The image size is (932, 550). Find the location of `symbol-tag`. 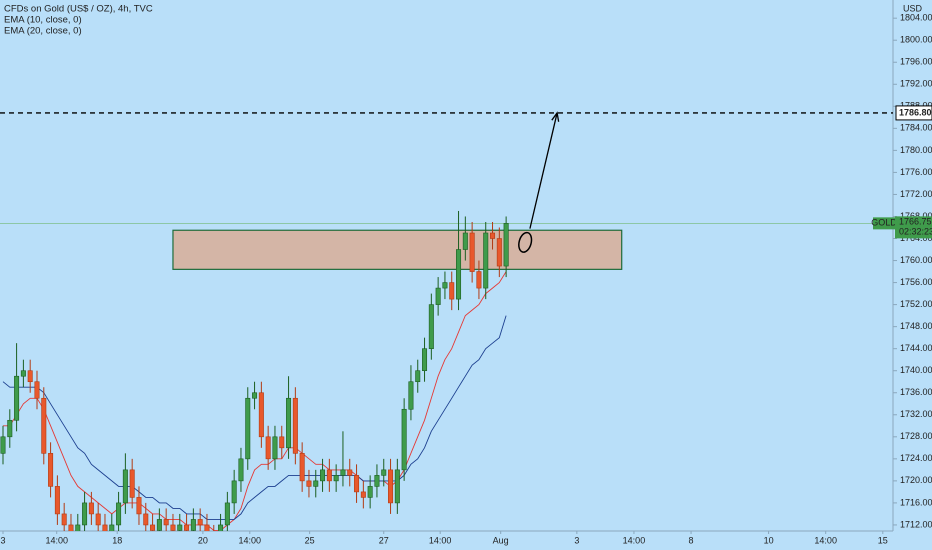

symbol-tag is located at coordinates (884, 223).